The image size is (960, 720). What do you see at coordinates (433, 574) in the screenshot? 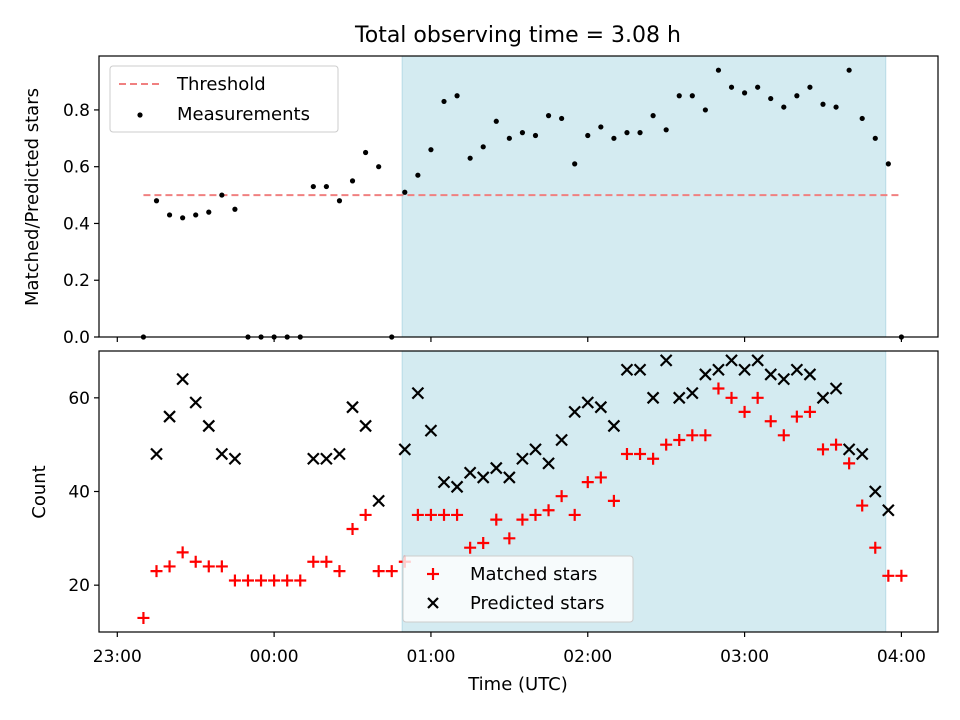
I see `matched-legend-marker` at bounding box center [433, 574].